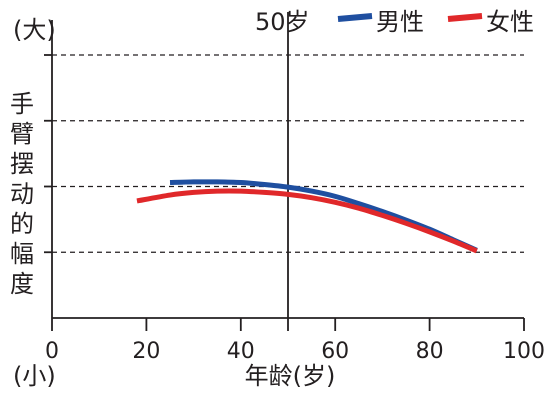 Image resolution: width=550 pixels, height=402 pixels. What do you see at coordinates (400, 22) in the screenshot?
I see `legend-label-1: 男性` at bounding box center [400, 22].